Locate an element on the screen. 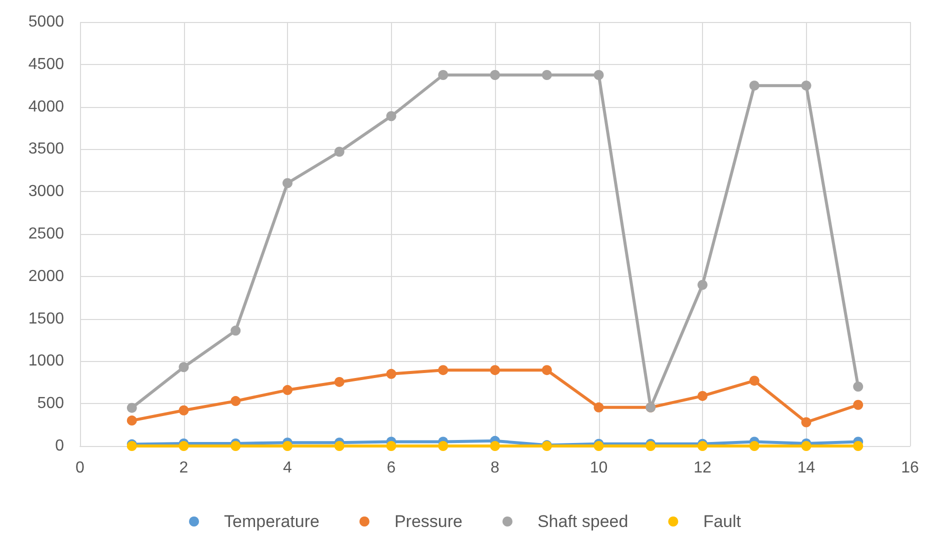 Image resolution: width=930 pixels, height=543 pixels. y-tick-label: 500 is located at coordinates (50, 403).